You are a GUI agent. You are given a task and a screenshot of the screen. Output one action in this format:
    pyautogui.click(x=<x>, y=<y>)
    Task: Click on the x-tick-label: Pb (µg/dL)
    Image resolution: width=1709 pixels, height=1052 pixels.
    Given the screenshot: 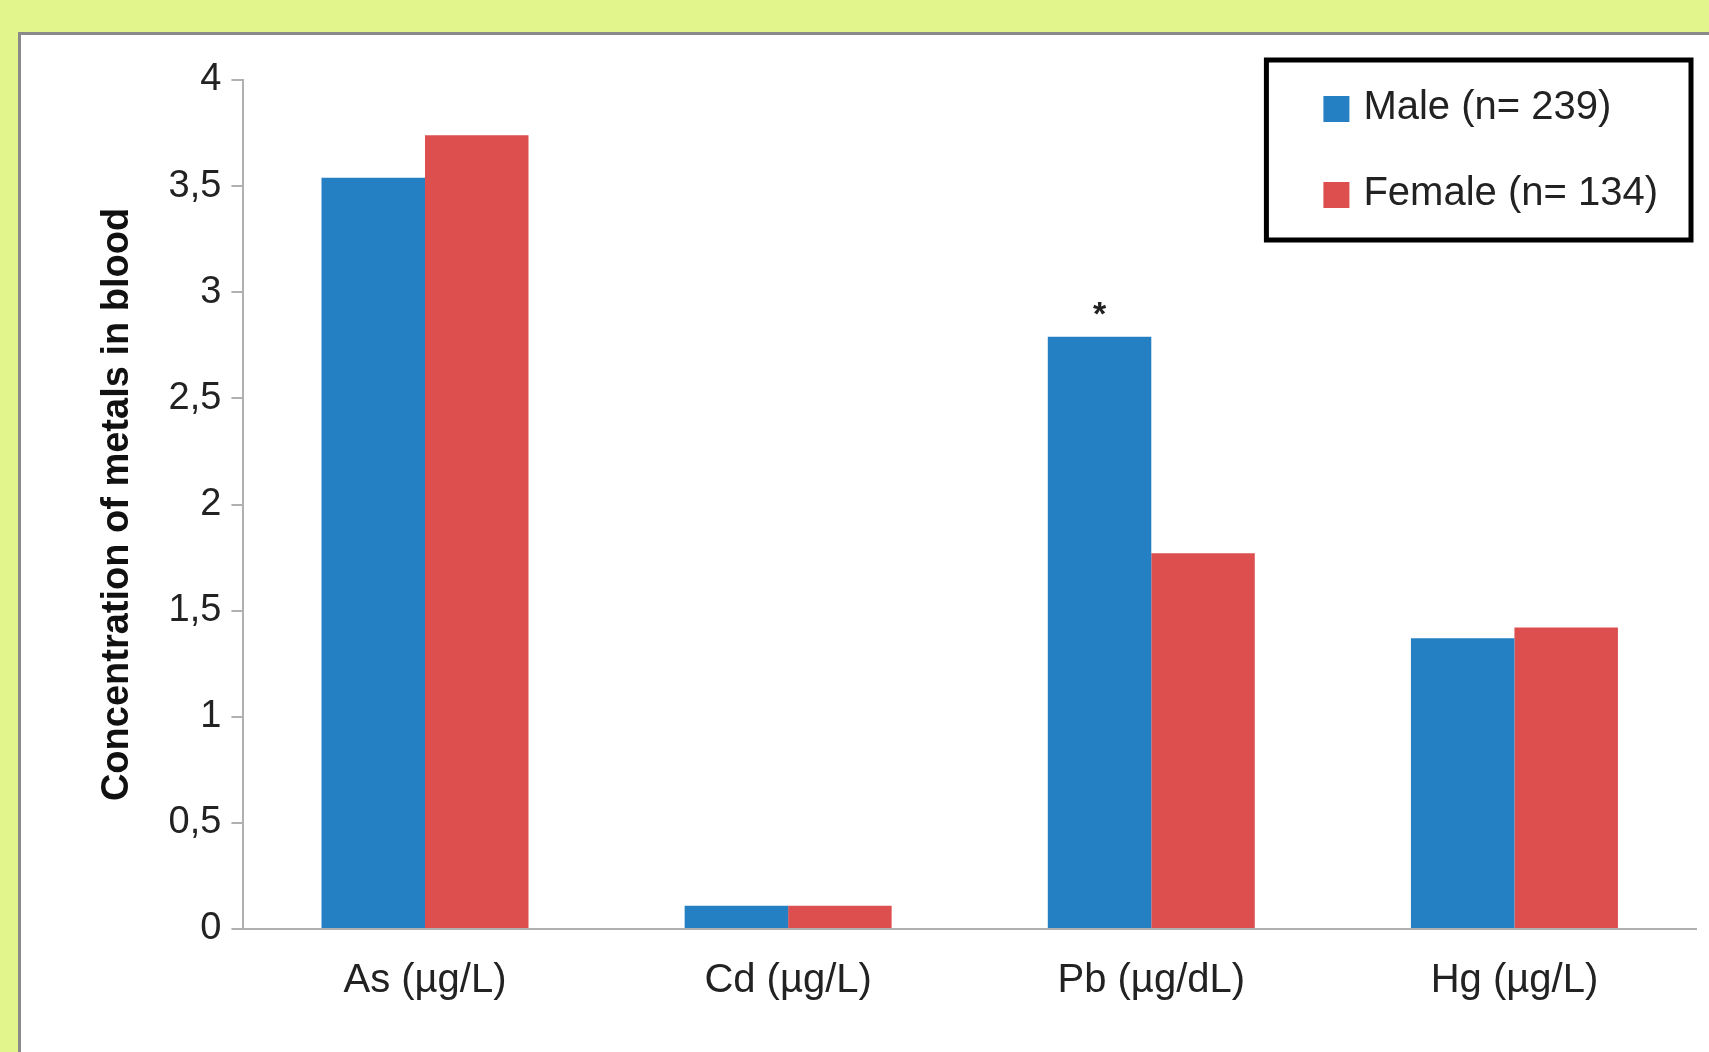 What is the action you would take?
    pyautogui.click(x=1151, y=978)
    